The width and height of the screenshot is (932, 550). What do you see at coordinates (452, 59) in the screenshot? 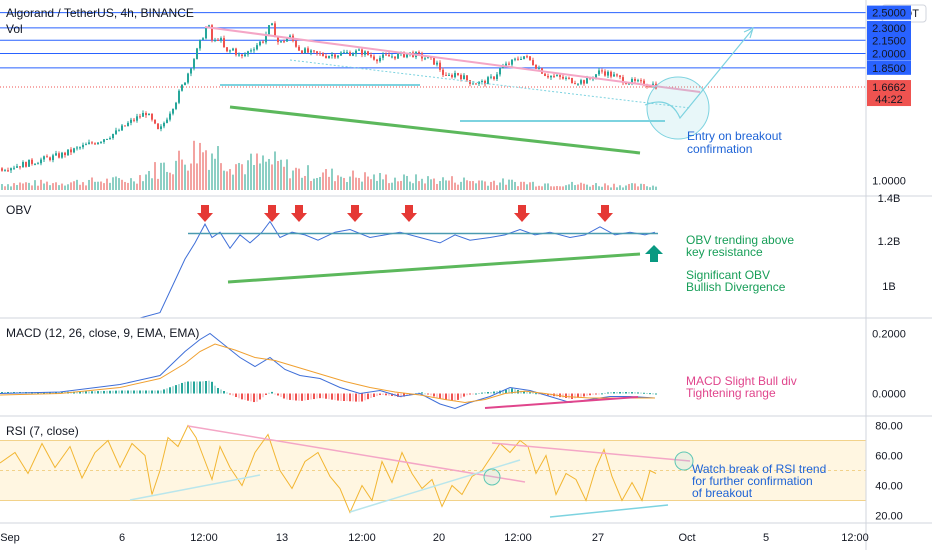
I see `descending-trendline` at bounding box center [452, 59].